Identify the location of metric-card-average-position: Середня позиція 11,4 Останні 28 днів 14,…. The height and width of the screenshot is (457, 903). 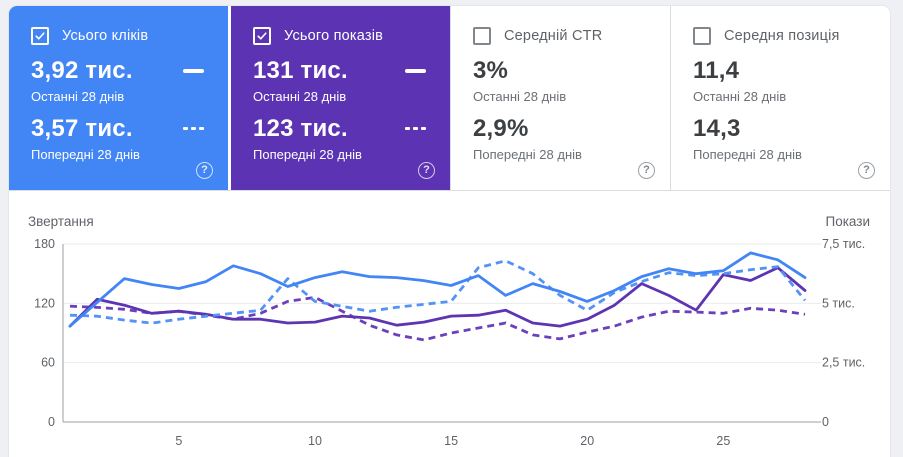
(780, 98).